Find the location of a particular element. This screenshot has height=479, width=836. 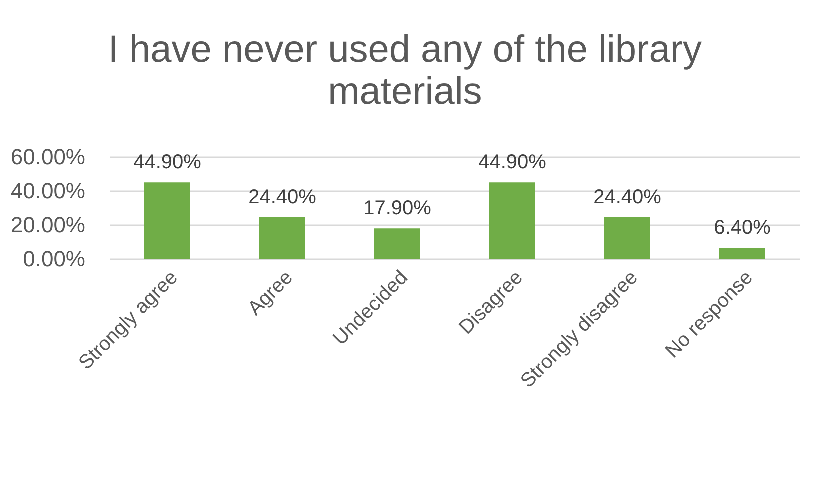

chart-title: I have never used any of the library materials is located at coordinates (405, 71).